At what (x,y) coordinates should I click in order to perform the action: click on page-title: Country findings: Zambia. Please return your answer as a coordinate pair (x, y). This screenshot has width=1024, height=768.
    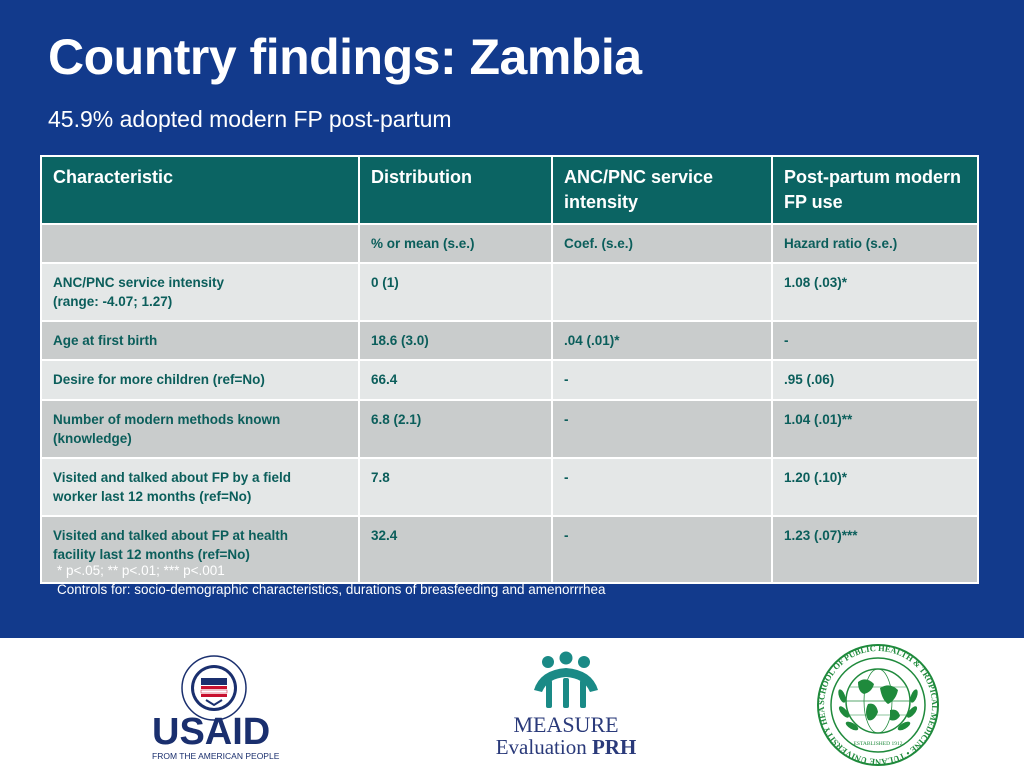
    Looking at the image, I should click on (345, 57).